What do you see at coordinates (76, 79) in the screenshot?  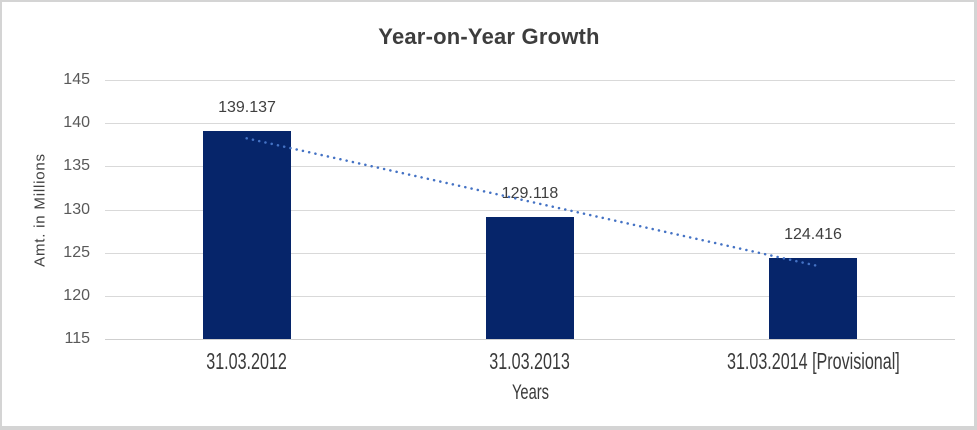 I see `y-tick-label: 145` at bounding box center [76, 79].